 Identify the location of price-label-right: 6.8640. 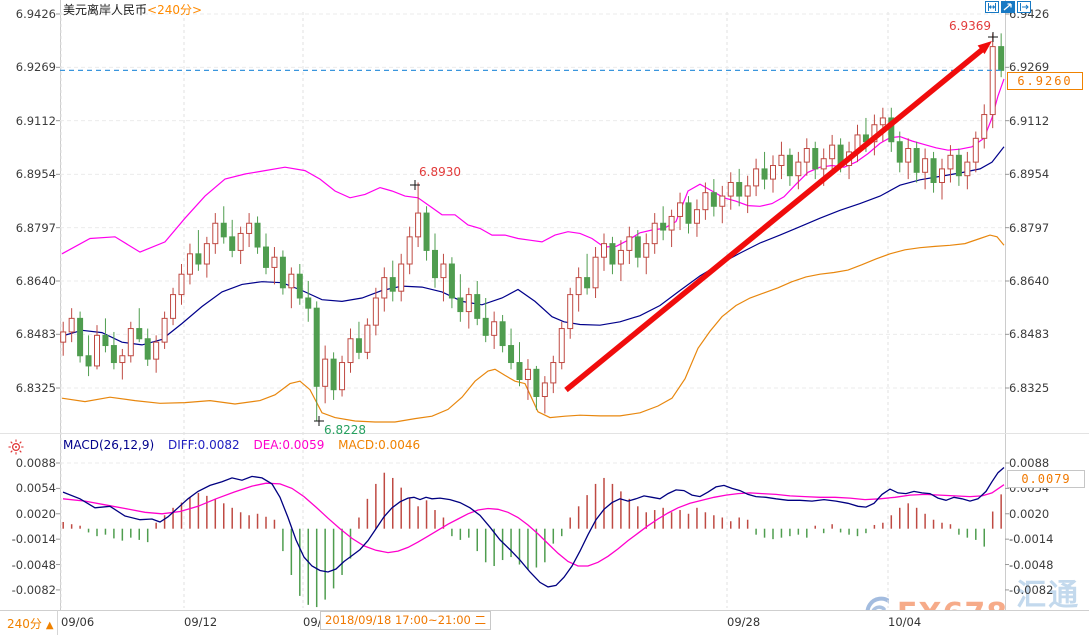
(1029, 281).